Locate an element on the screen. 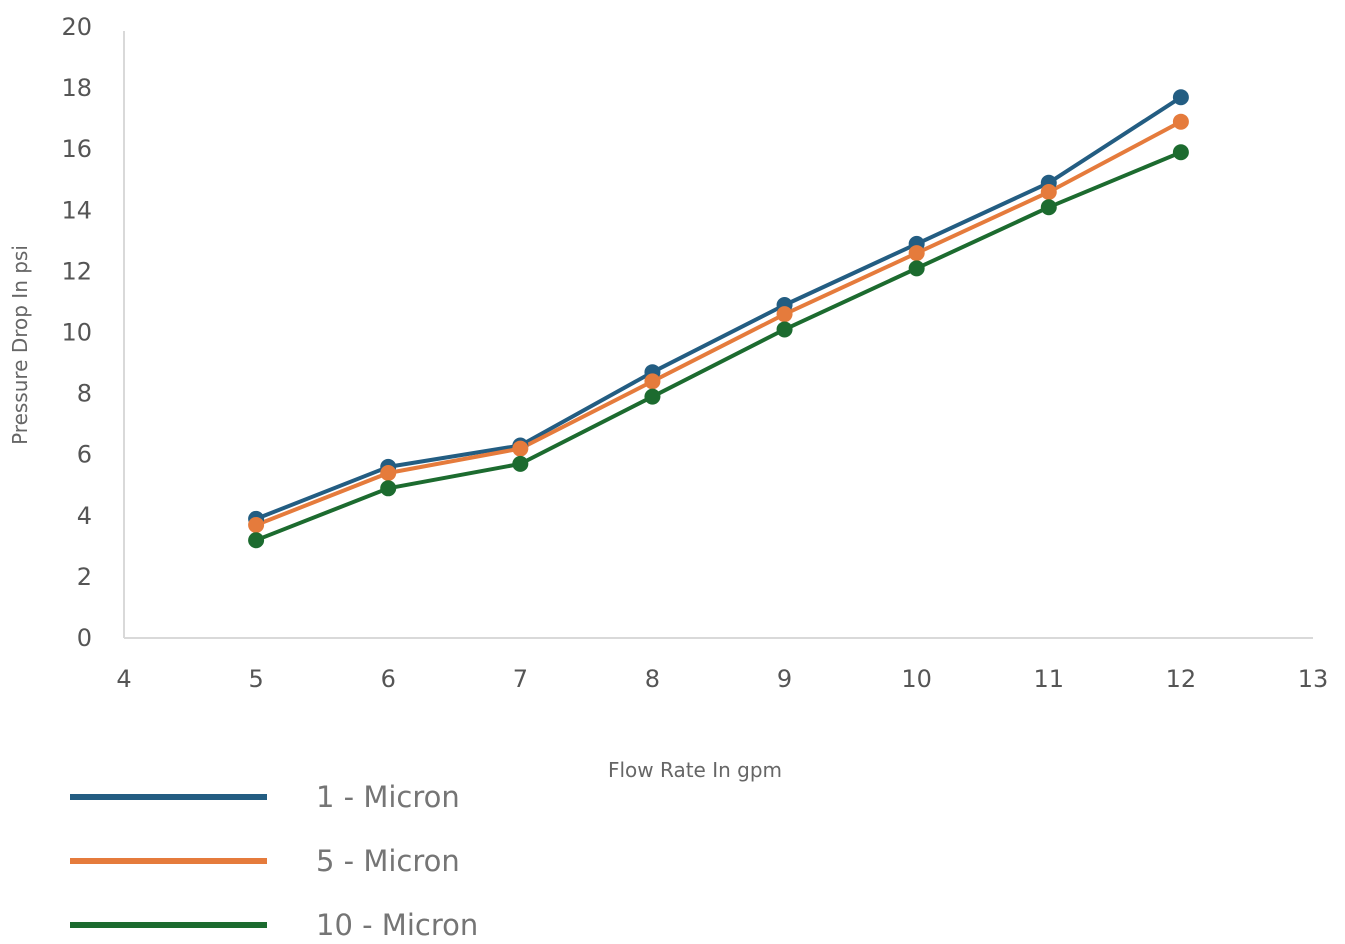 This screenshot has height=944, width=1345. x-tick-label: 8 is located at coordinates (652, 679).